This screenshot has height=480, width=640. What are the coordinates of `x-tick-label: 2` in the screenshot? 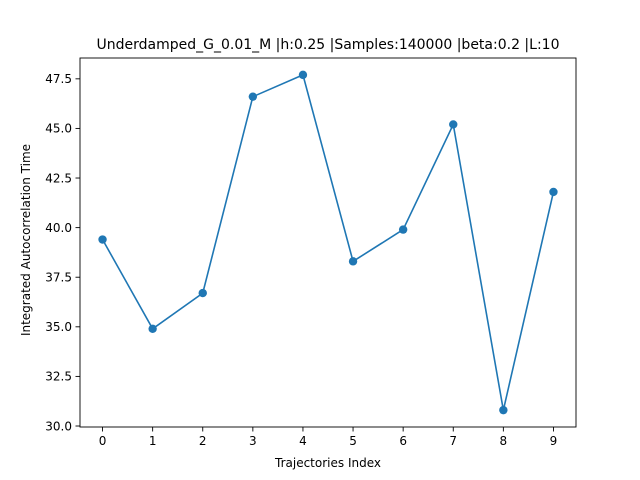 It's located at (203, 441).